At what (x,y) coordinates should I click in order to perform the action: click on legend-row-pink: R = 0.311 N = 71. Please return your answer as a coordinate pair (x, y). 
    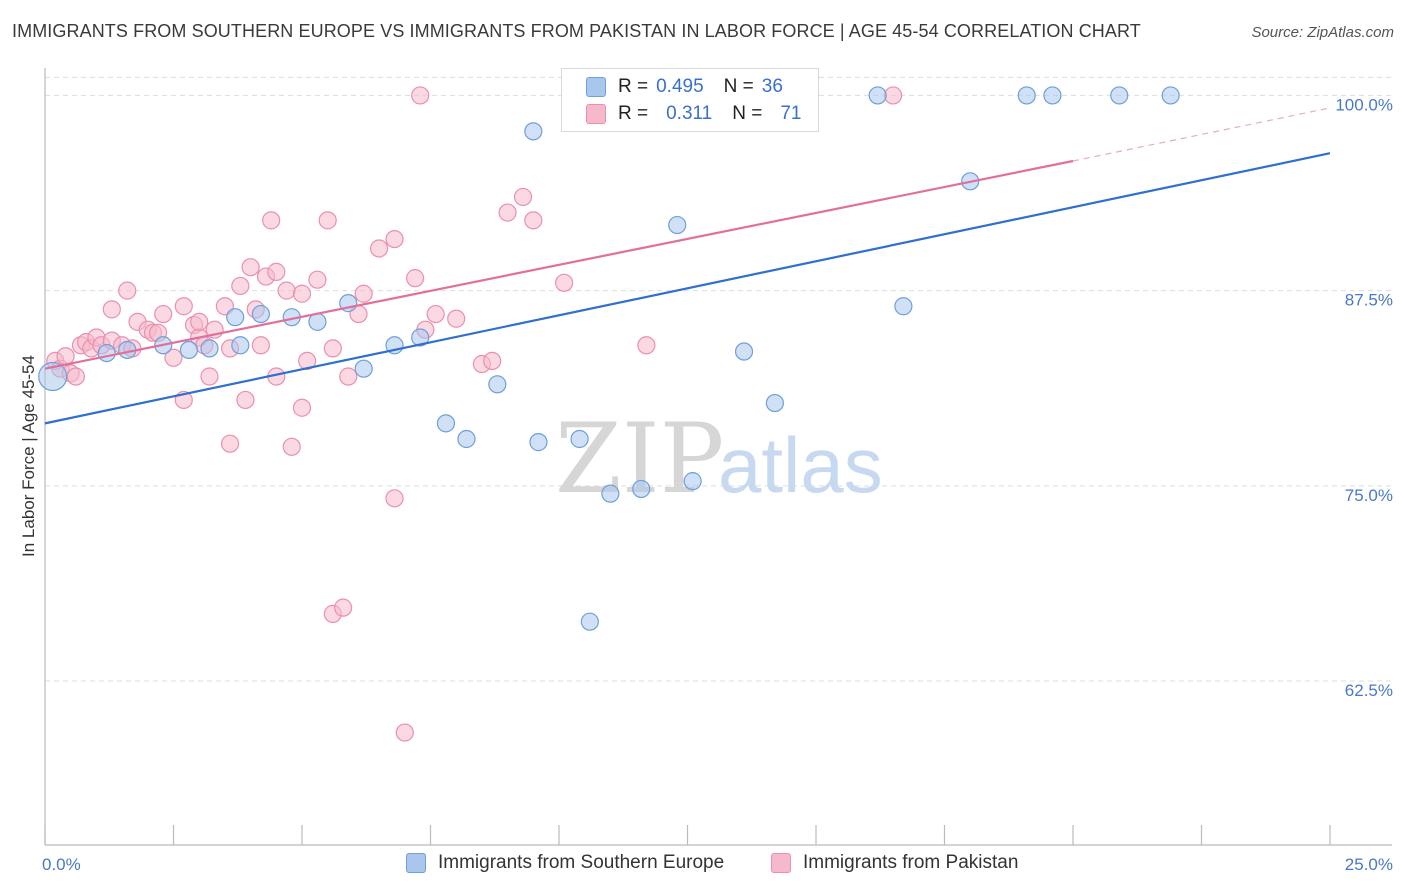
    Looking at the image, I should click on (694, 114).